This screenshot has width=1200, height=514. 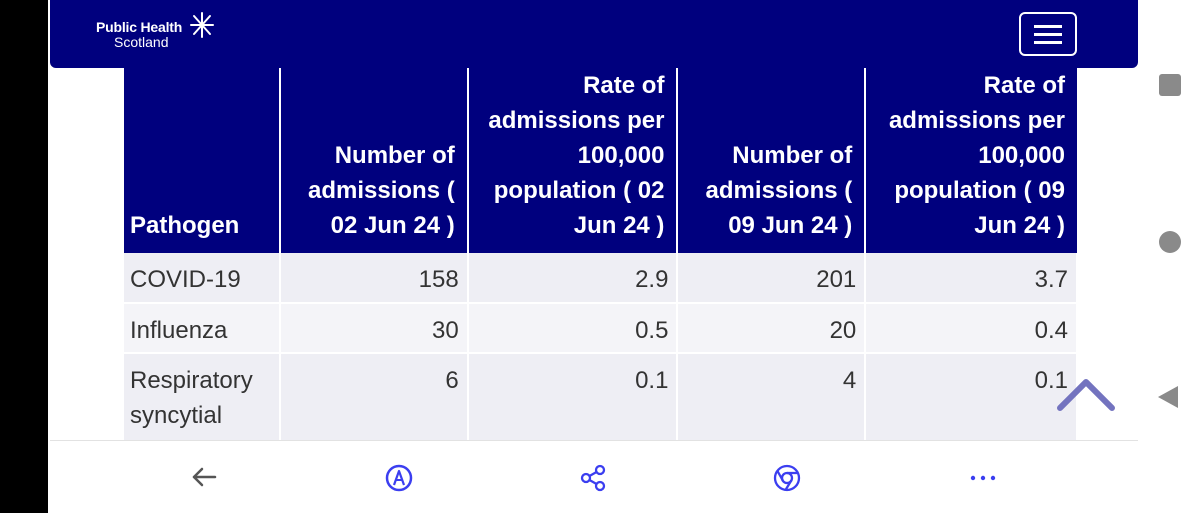 What do you see at coordinates (202, 278) in the screenshot?
I see `cell-pathogen: COVID-19` at bounding box center [202, 278].